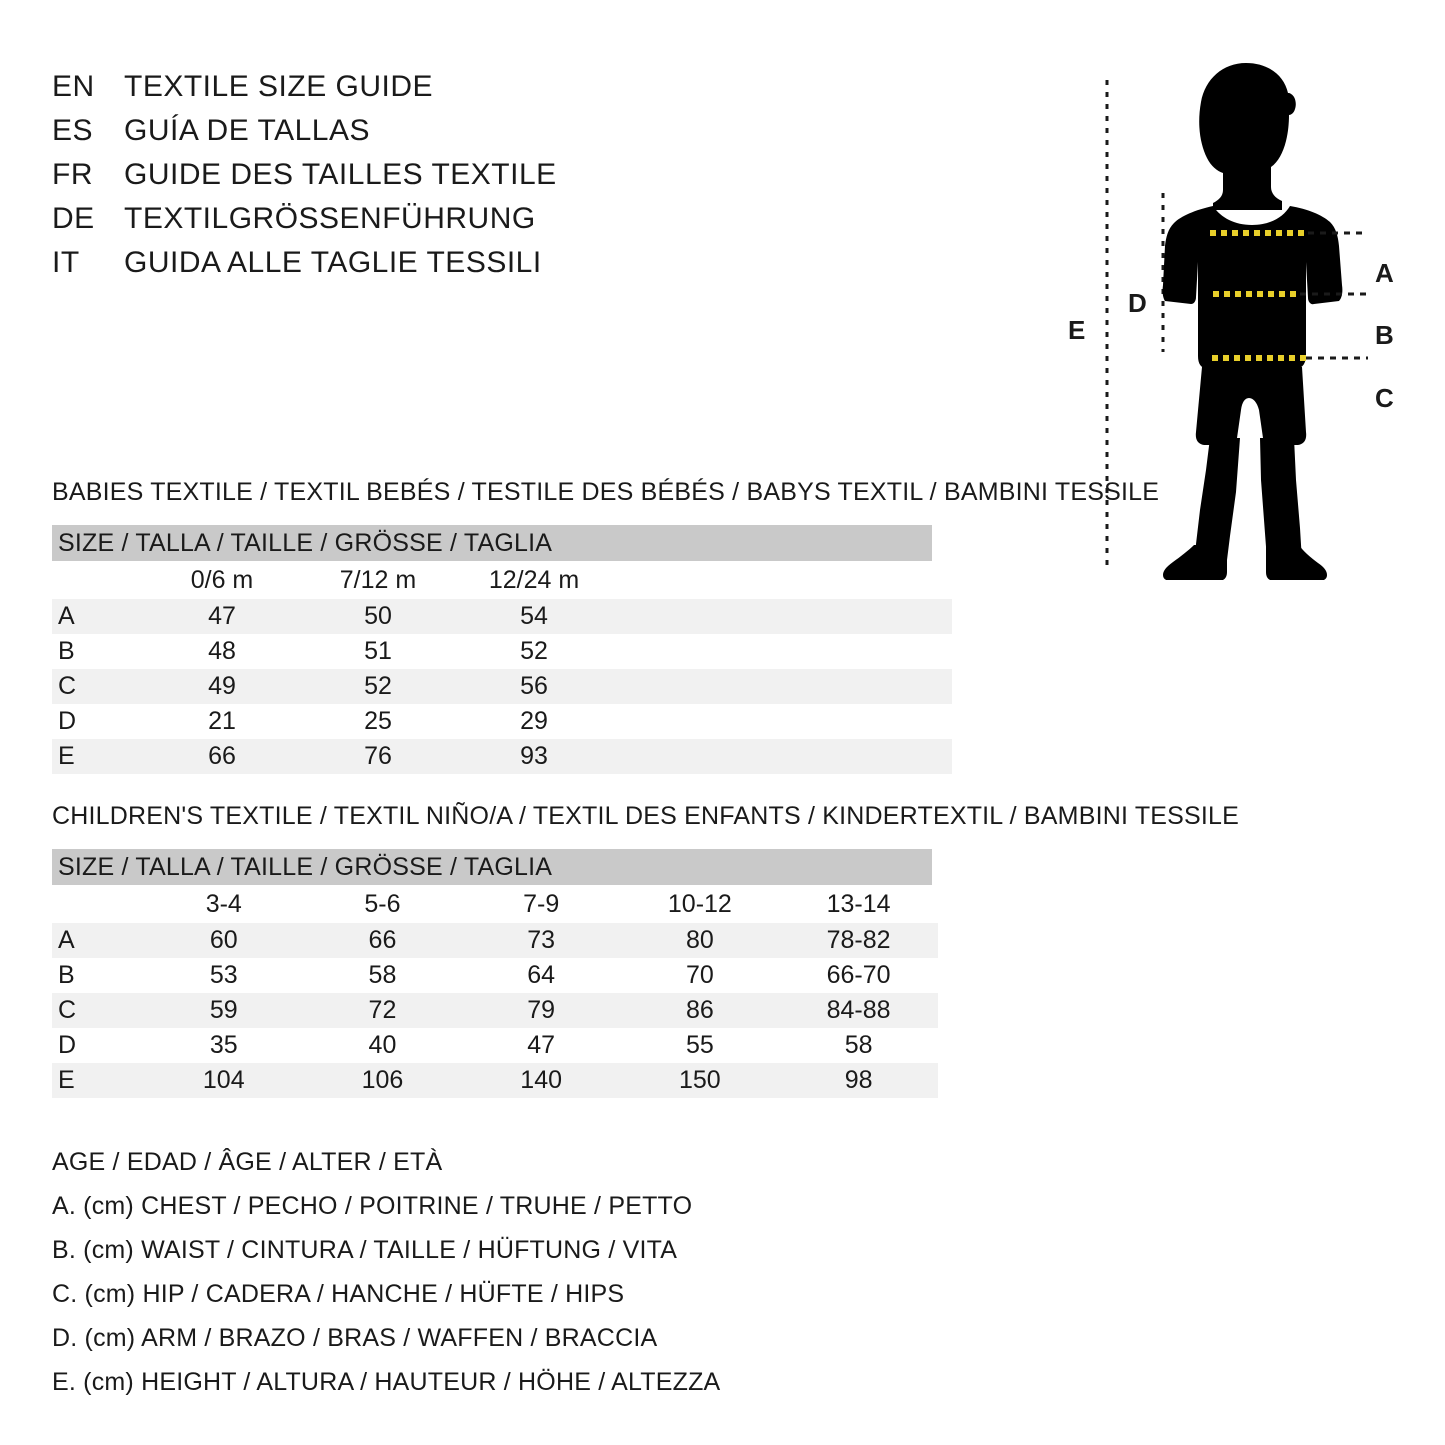 This screenshot has height=1445, width=1445. What do you see at coordinates (534, 721) in the screenshot?
I see `babies-cell: 29` at bounding box center [534, 721].